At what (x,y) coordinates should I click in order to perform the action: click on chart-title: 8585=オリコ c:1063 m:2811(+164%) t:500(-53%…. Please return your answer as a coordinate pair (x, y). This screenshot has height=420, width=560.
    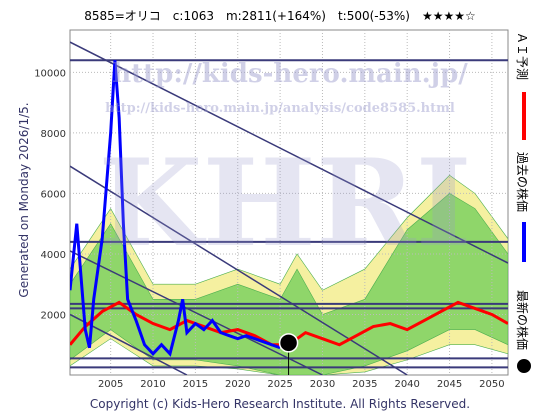
    Looking at the image, I should click on (280, 16).